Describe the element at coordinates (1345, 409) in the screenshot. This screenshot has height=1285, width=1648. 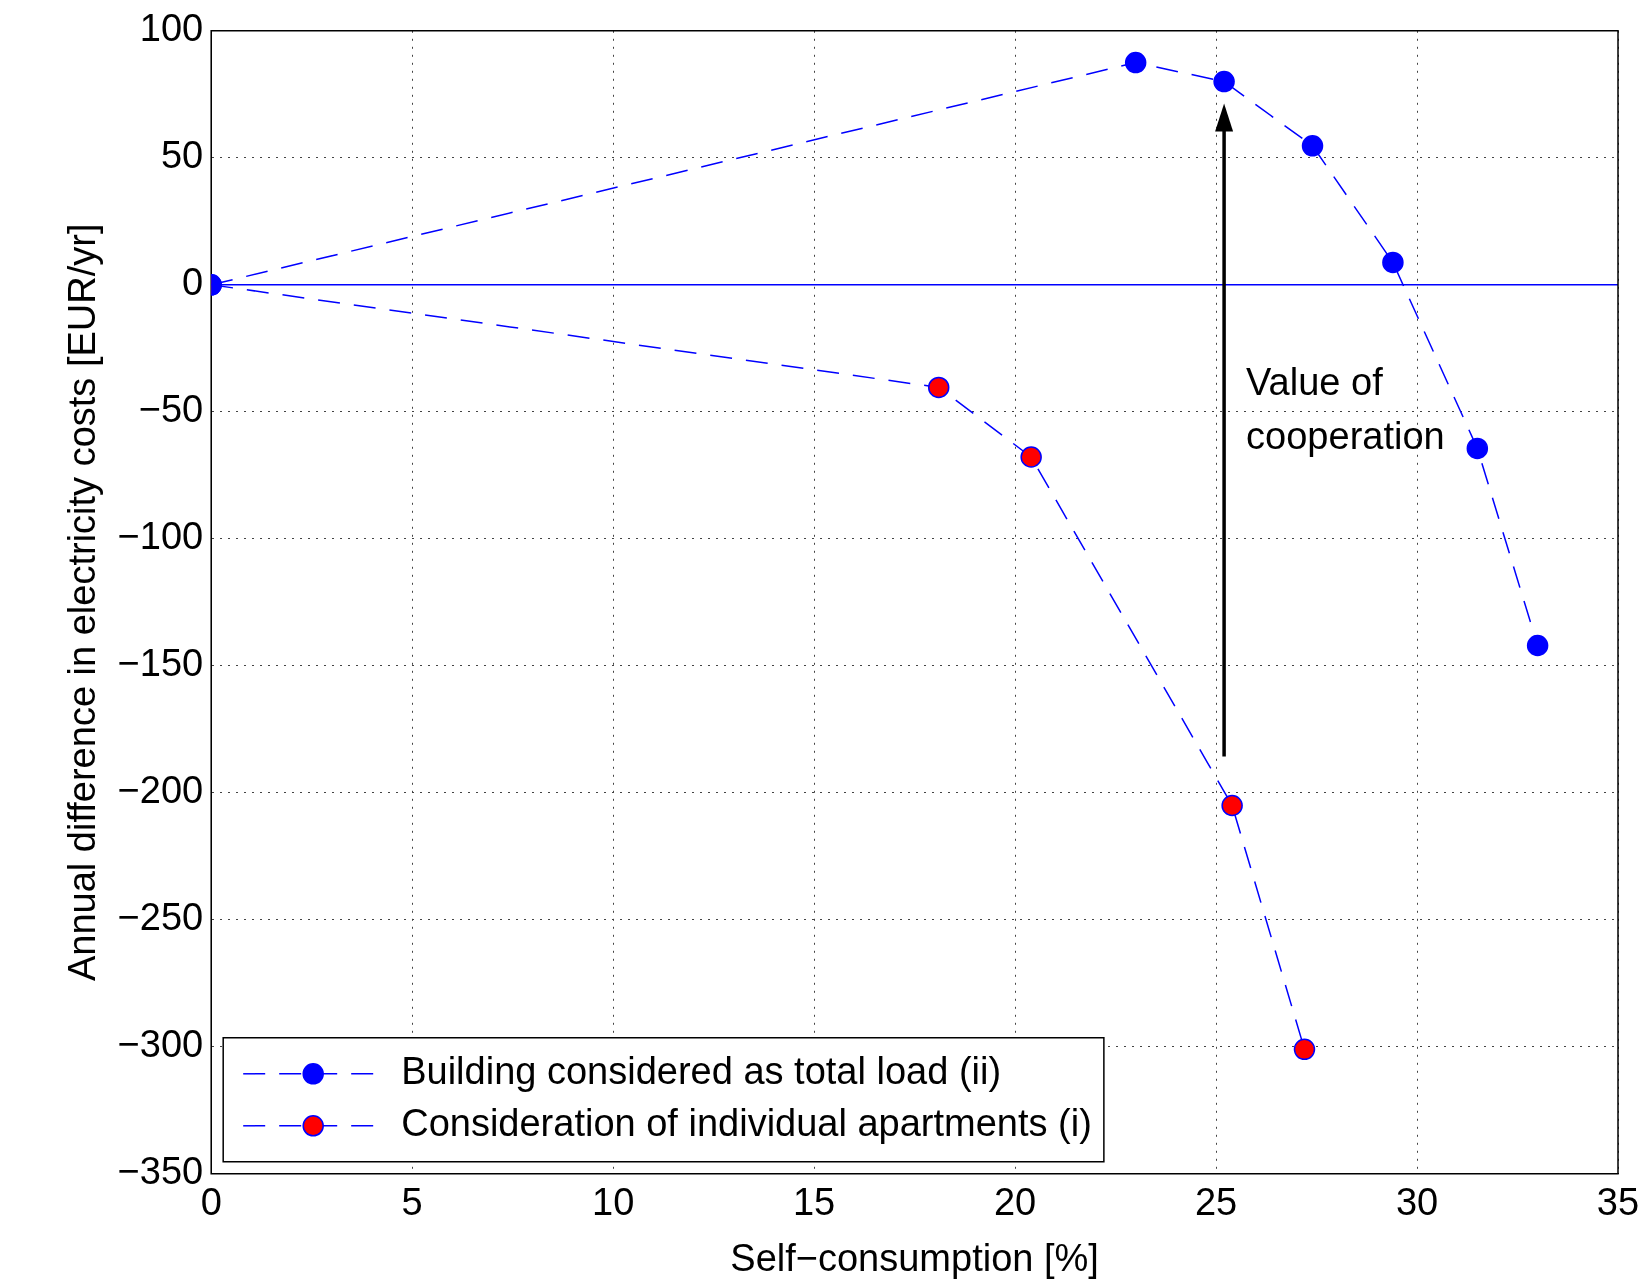
I see `annotation: Value of cooperation` at that location.